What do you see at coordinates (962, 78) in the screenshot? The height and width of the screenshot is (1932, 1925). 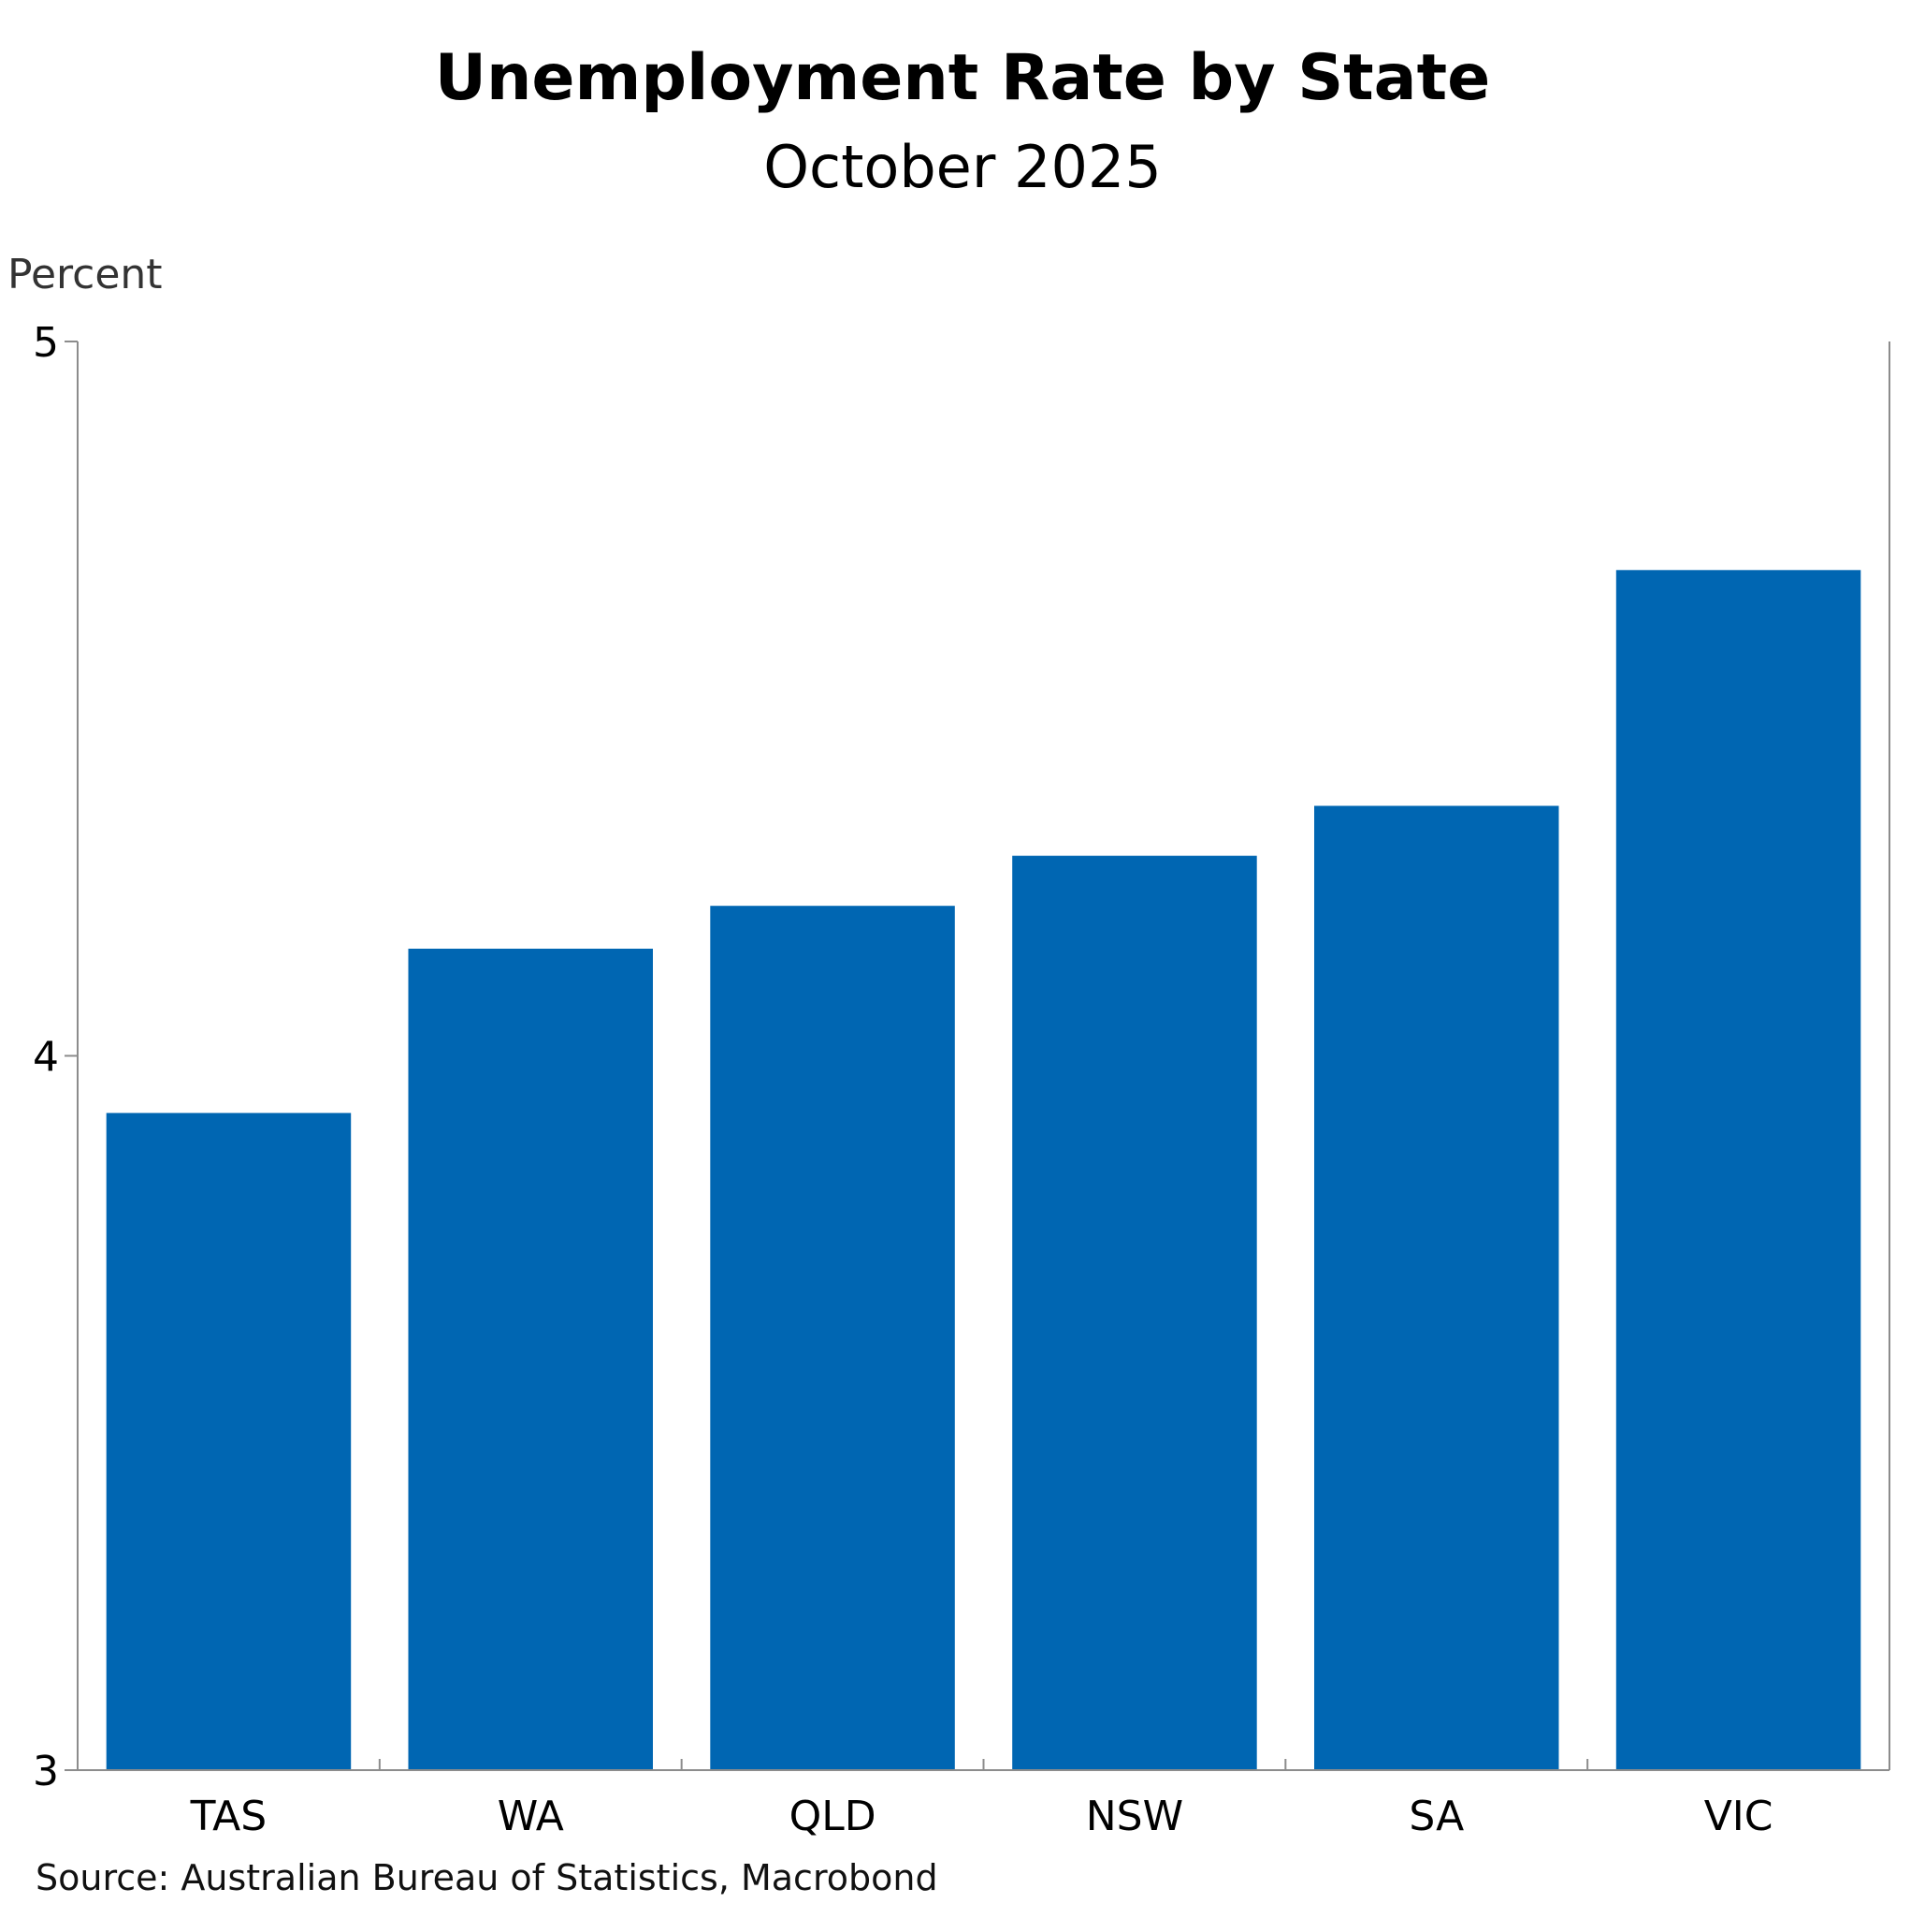 I see `chart-title: Unemployment Rate by State` at bounding box center [962, 78].